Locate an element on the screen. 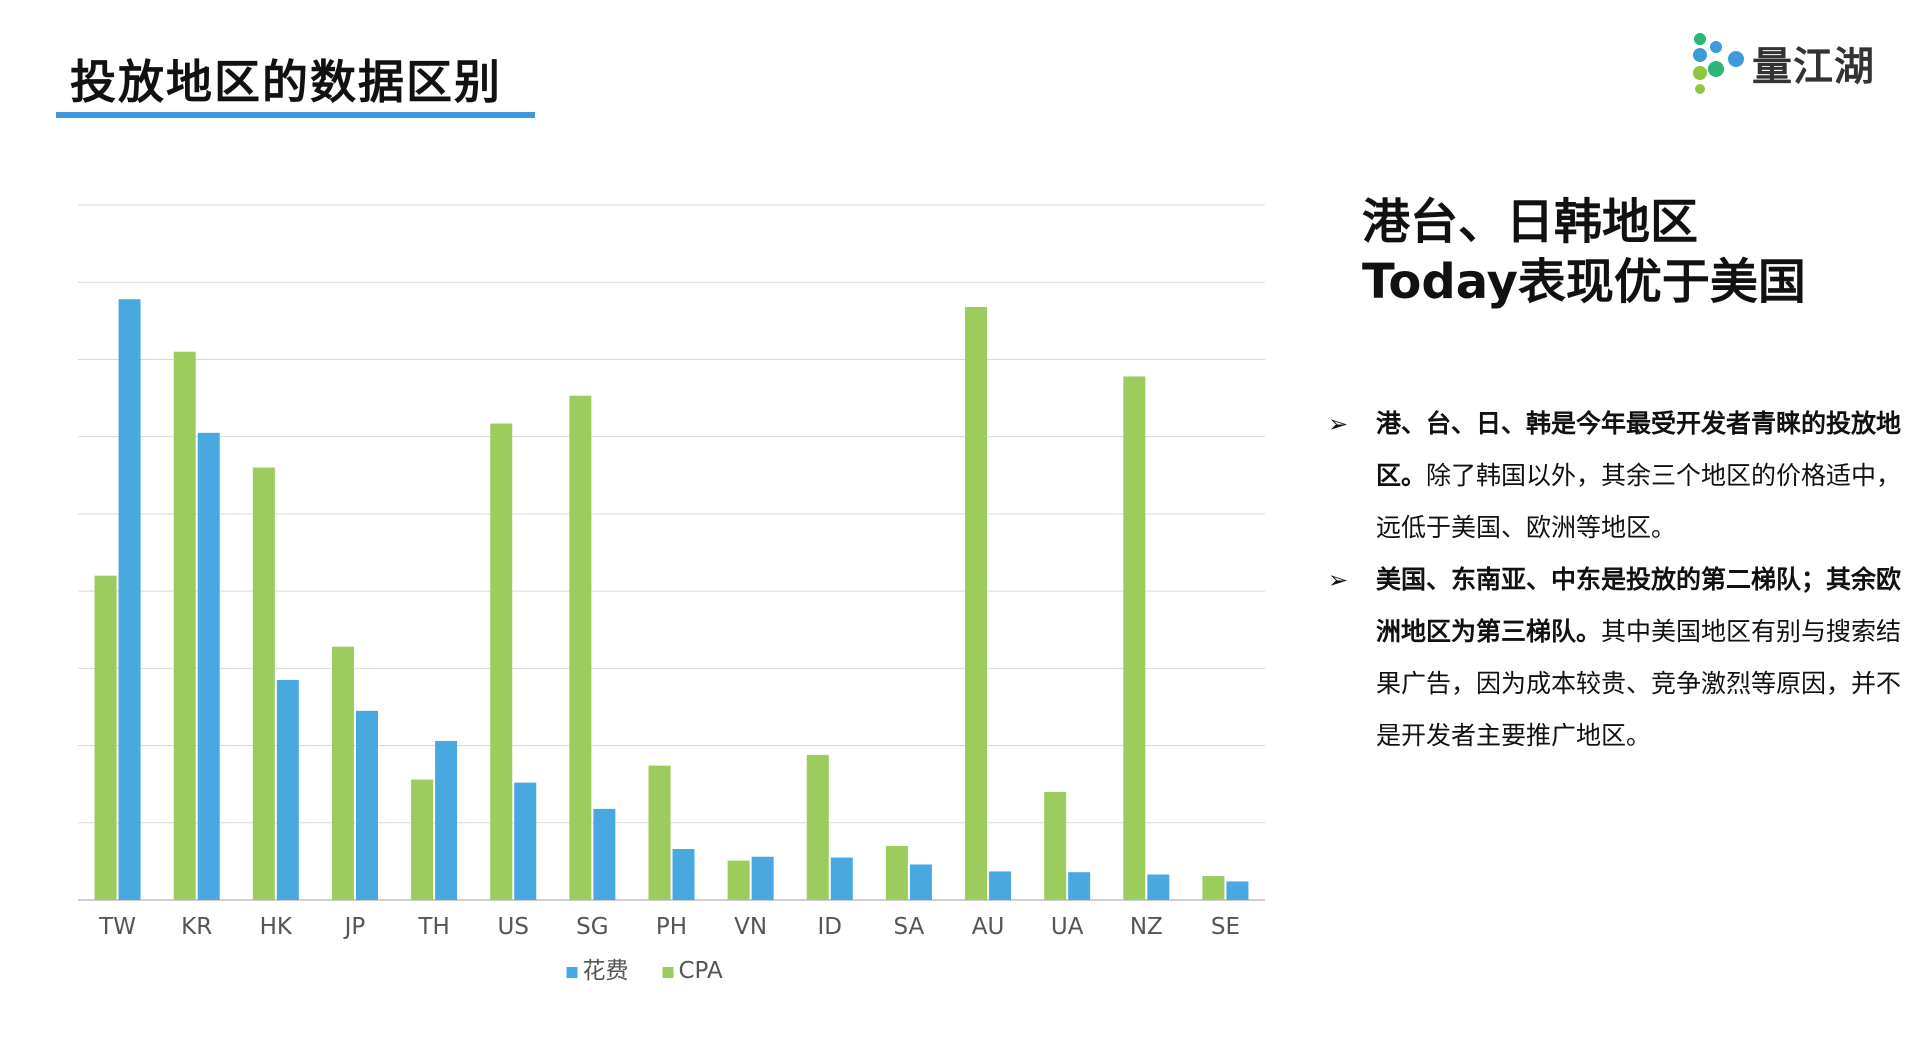 This screenshot has height=1046, width=1920. legend-label: 花费 is located at coordinates (606, 971).